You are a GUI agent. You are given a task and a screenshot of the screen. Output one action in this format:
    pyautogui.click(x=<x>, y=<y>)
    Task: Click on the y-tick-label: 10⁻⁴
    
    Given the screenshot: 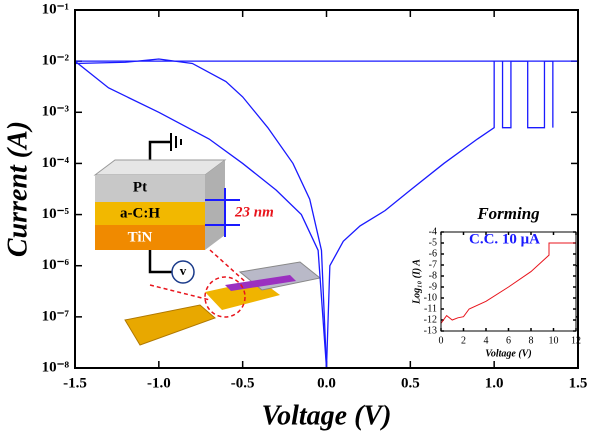 What is the action you would take?
    pyautogui.click(x=56, y=163)
    